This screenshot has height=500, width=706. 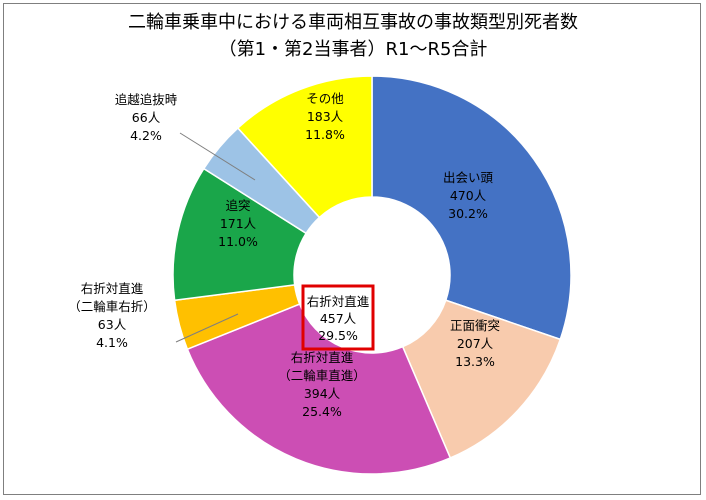 What do you see at coordinates (112, 342) in the screenshot?
I see `slice-4-label-line-4: 4.1%` at bounding box center [112, 342].